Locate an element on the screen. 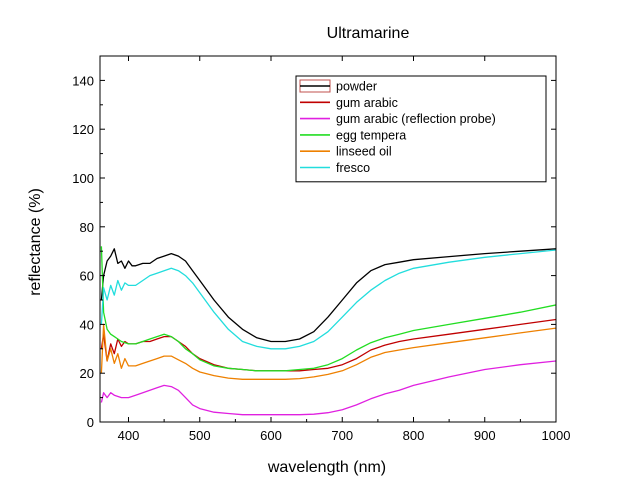 The width and height of the screenshot is (636, 500). legend-label: linseed oil is located at coordinates (364, 152).